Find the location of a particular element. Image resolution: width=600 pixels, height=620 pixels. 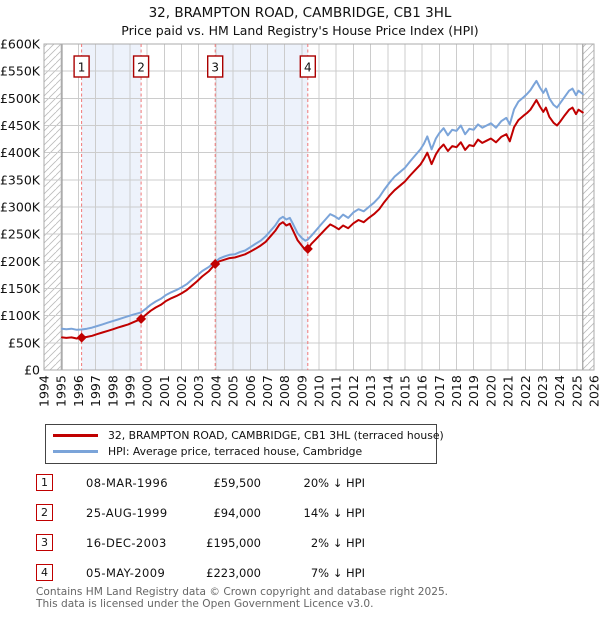

transaction-date: 05-MAY-2009 is located at coordinates (126, 572).